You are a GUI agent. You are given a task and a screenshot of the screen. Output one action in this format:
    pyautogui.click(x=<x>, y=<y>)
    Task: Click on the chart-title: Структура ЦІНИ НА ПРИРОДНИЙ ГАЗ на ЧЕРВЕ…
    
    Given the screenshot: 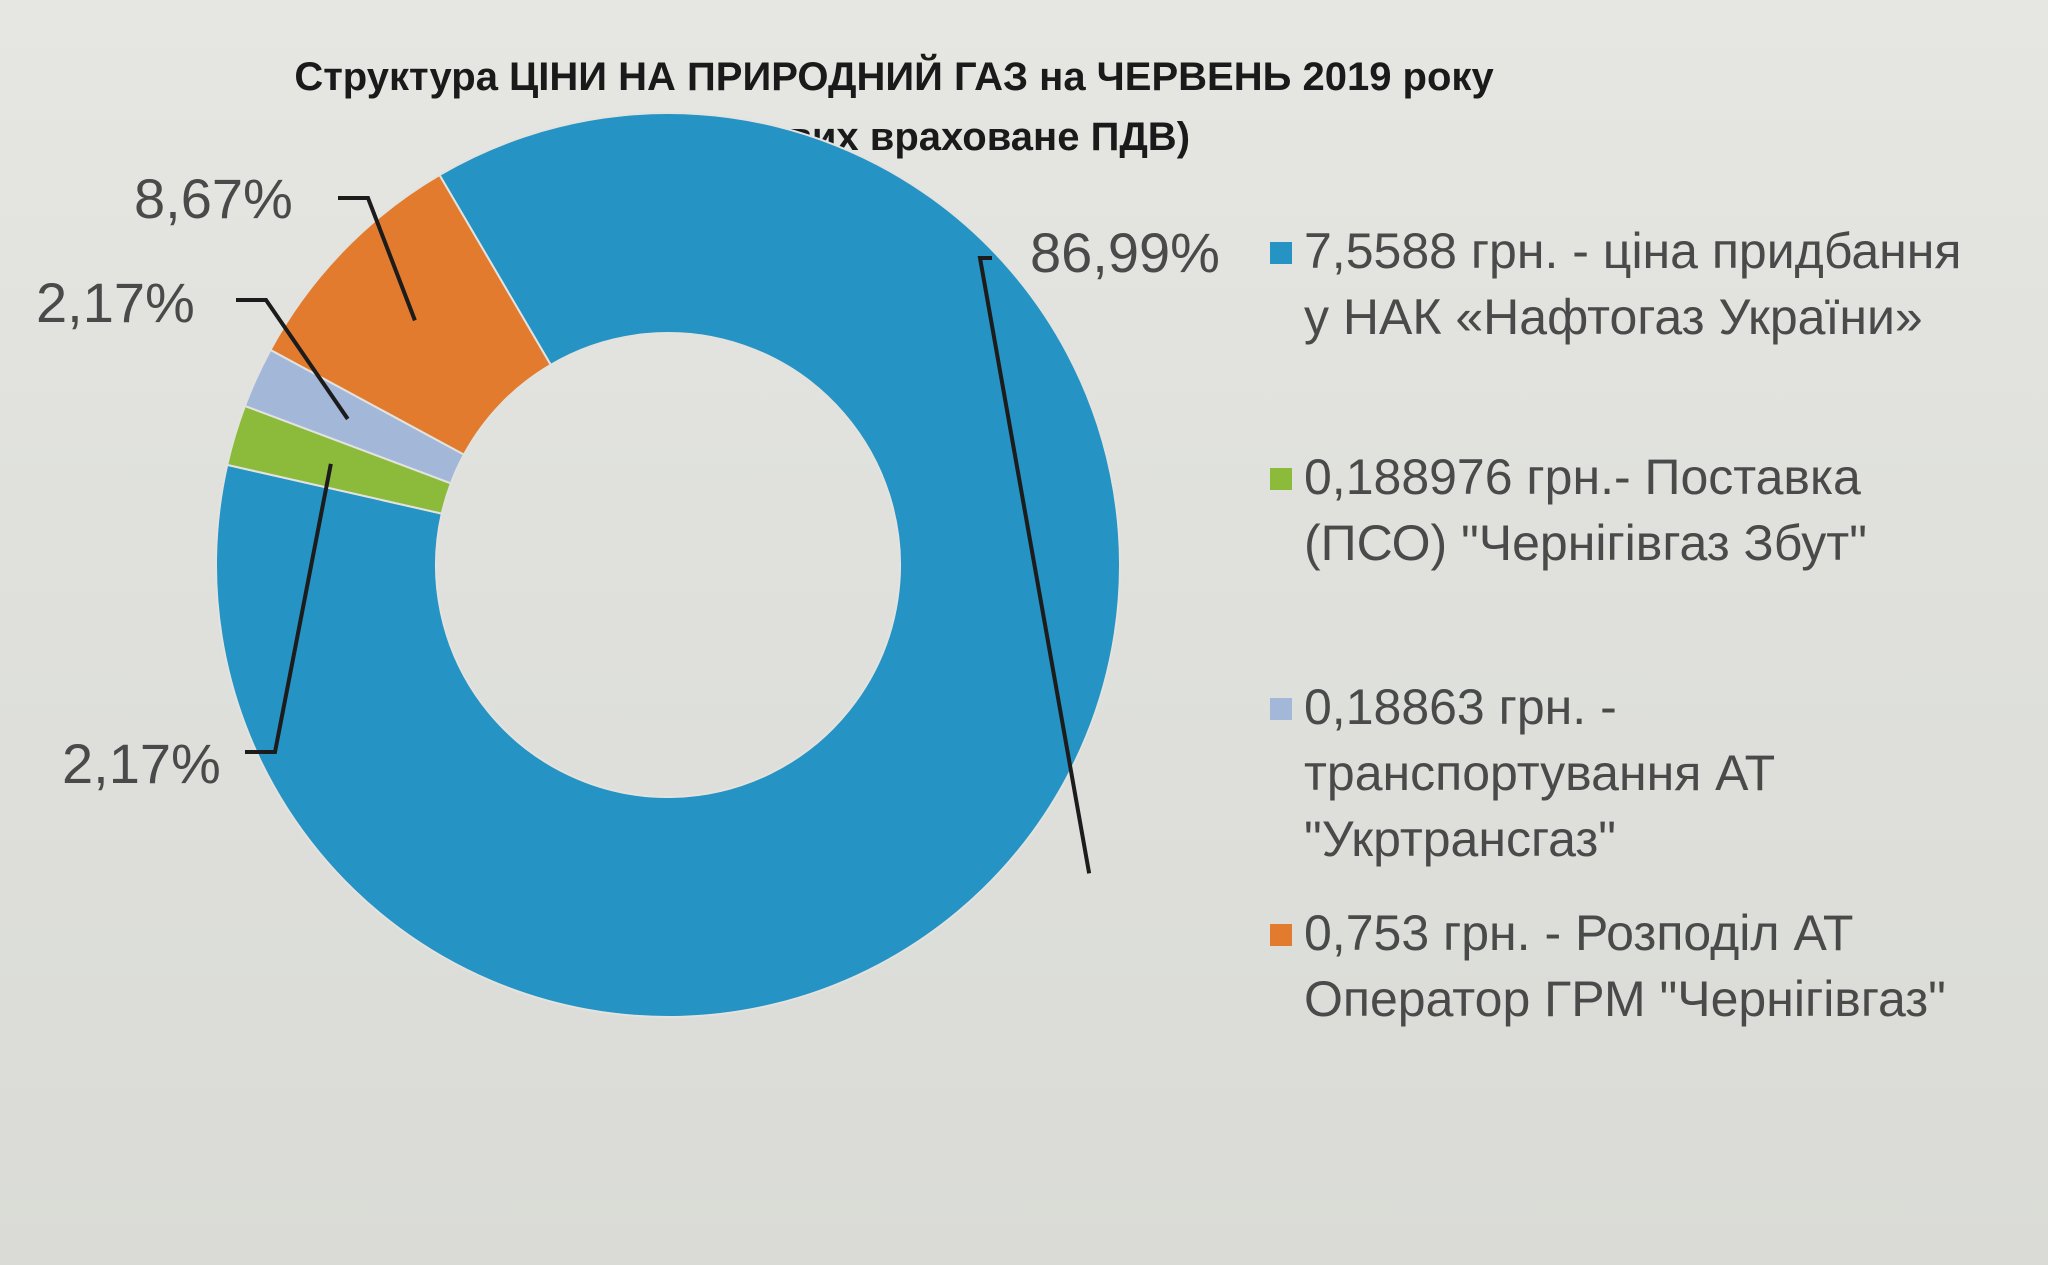 What is the action you would take?
    pyautogui.click(x=894, y=77)
    